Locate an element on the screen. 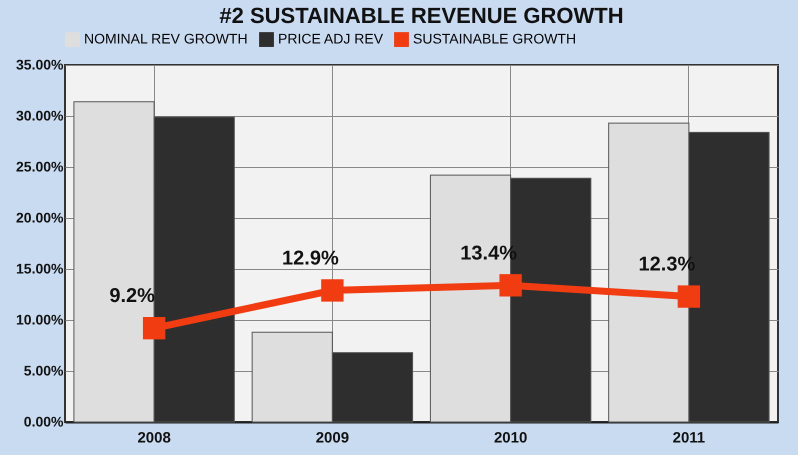 This screenshot has height=455, width=798. y-tick-label: 5.00% is located at coordinates (44, 370).